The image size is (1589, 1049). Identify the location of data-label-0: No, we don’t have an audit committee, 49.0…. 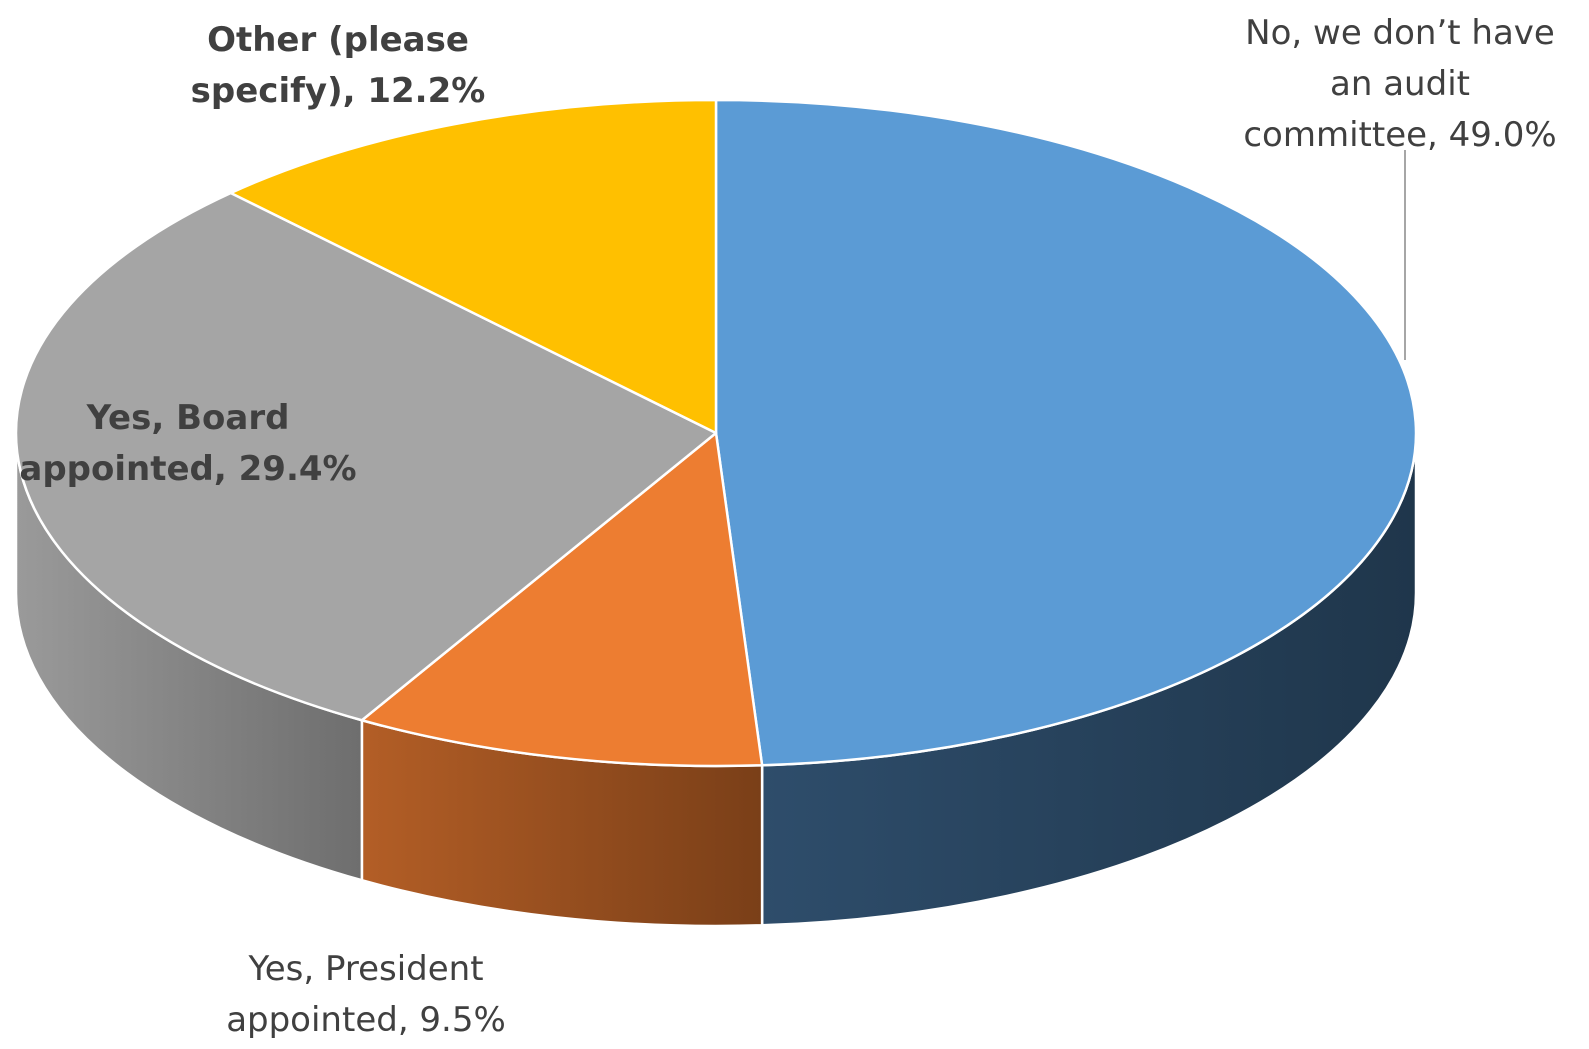
(1399, 84).